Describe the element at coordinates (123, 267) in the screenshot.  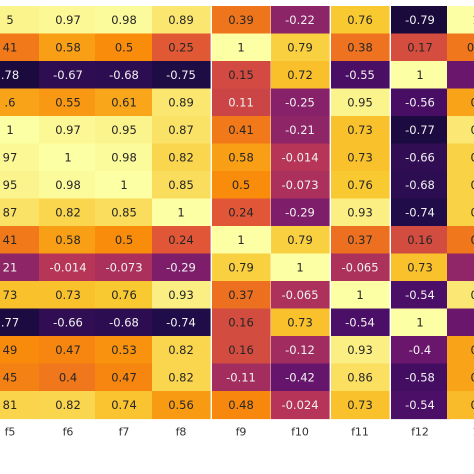
I see `cell-value-label: -0.073` at that location.